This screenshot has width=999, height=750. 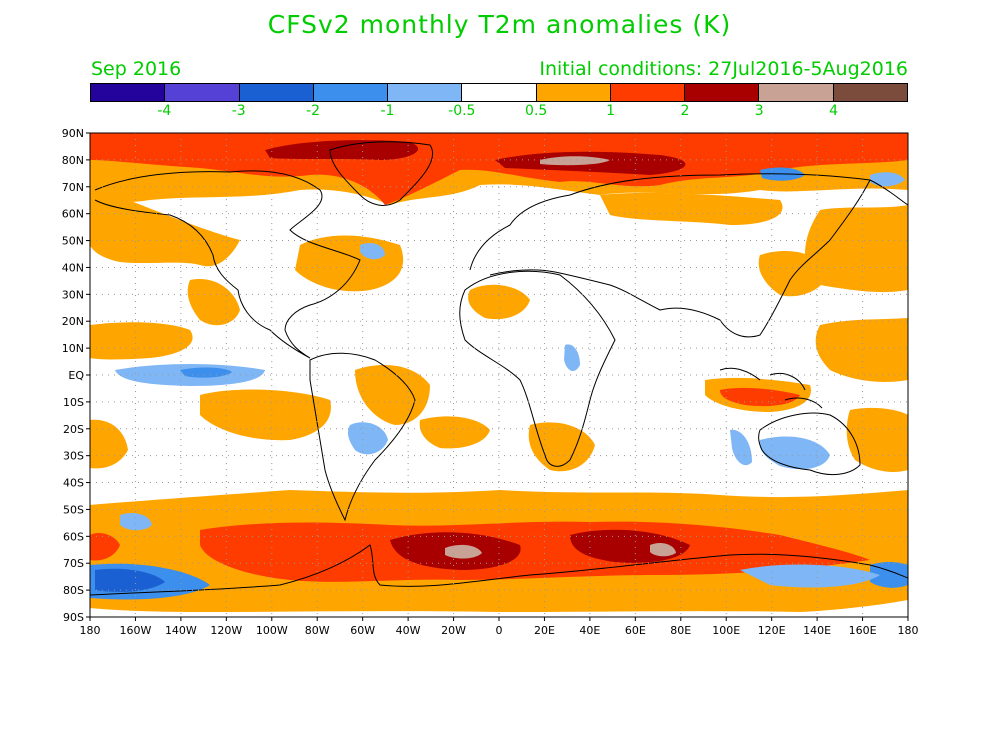 I want to click on latitude-label: 80S, so click(x=73, y=590).